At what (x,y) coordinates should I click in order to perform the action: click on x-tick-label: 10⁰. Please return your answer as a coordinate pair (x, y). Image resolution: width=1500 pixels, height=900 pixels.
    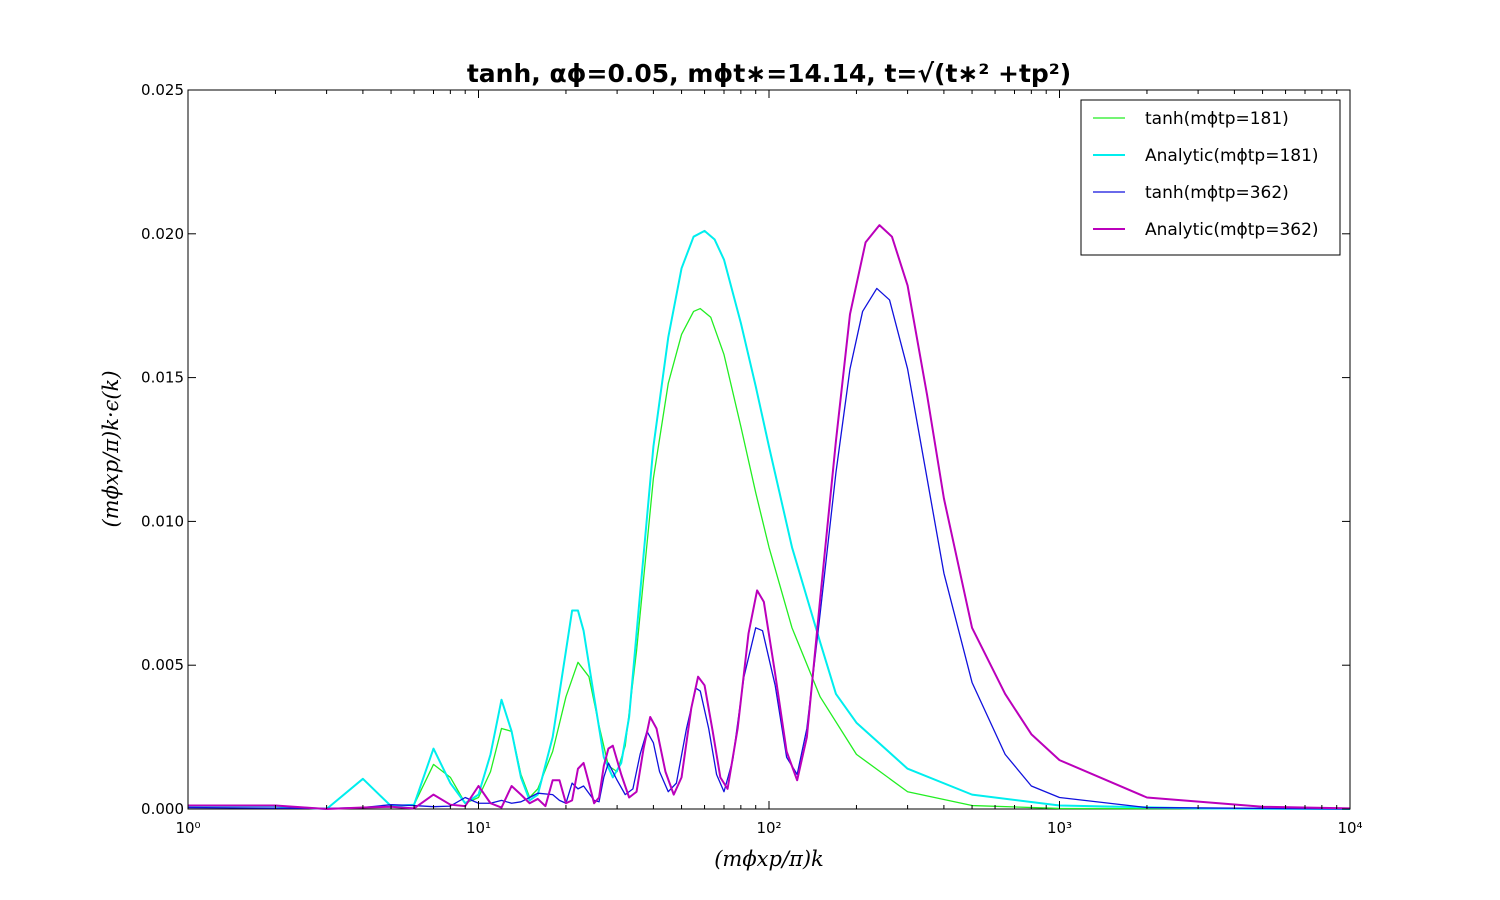
    Looking at the image, I should click on (187, 828).